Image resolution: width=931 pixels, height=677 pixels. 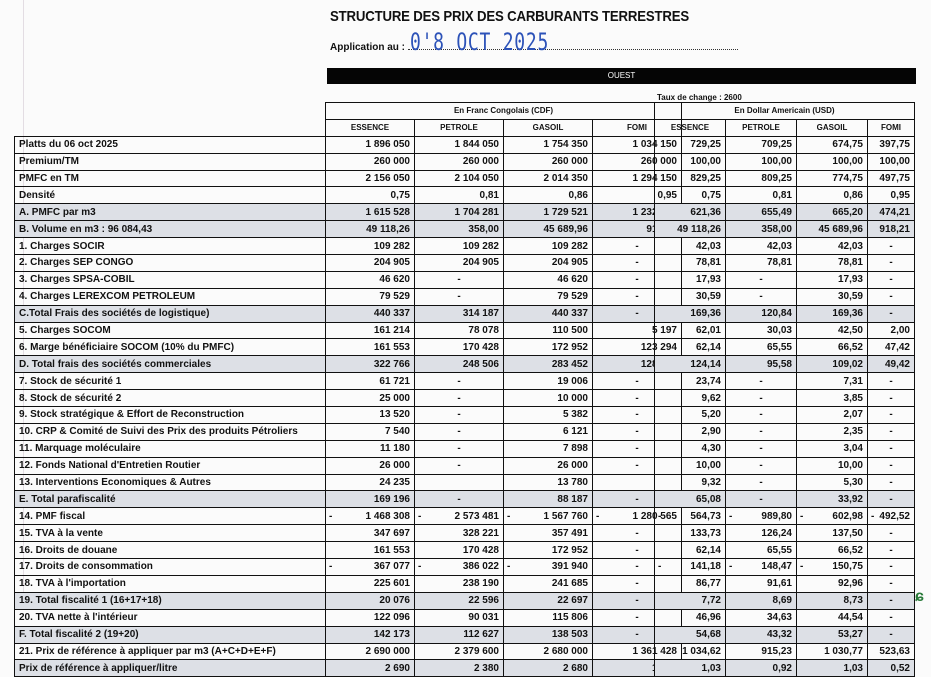 What do you see at coordinates (784, 482) in the screenshot?
I see `table-row: 9,32-5,30-` at bounding box center [784, 482].